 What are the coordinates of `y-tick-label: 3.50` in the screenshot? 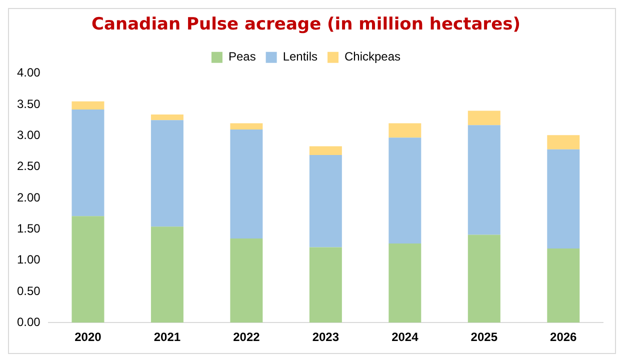 It's located at (28, 103).